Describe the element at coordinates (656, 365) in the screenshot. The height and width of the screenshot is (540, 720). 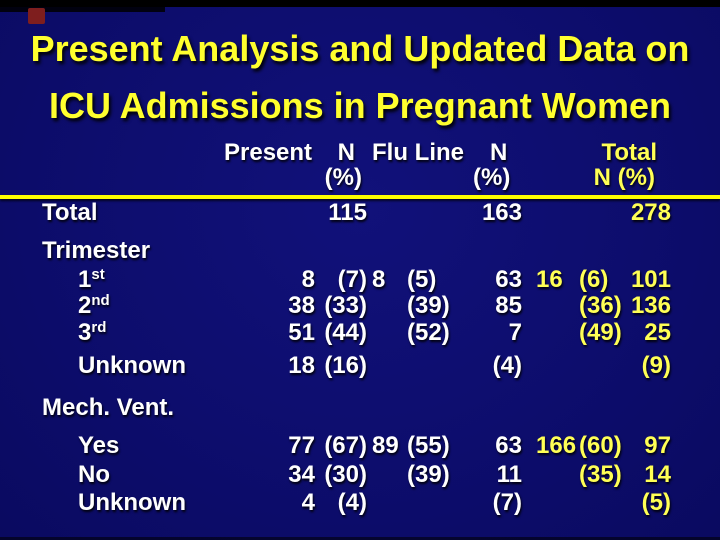
I see `cell-tu-total-n2: (9)` at that location.